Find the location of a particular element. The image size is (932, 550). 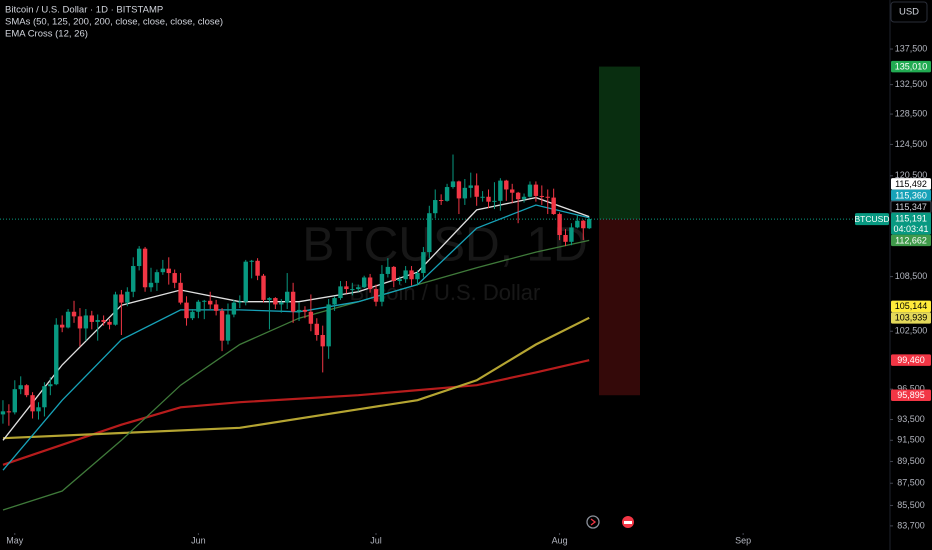

y-tick-label: 102,500 is located at coordinates (911, 331).